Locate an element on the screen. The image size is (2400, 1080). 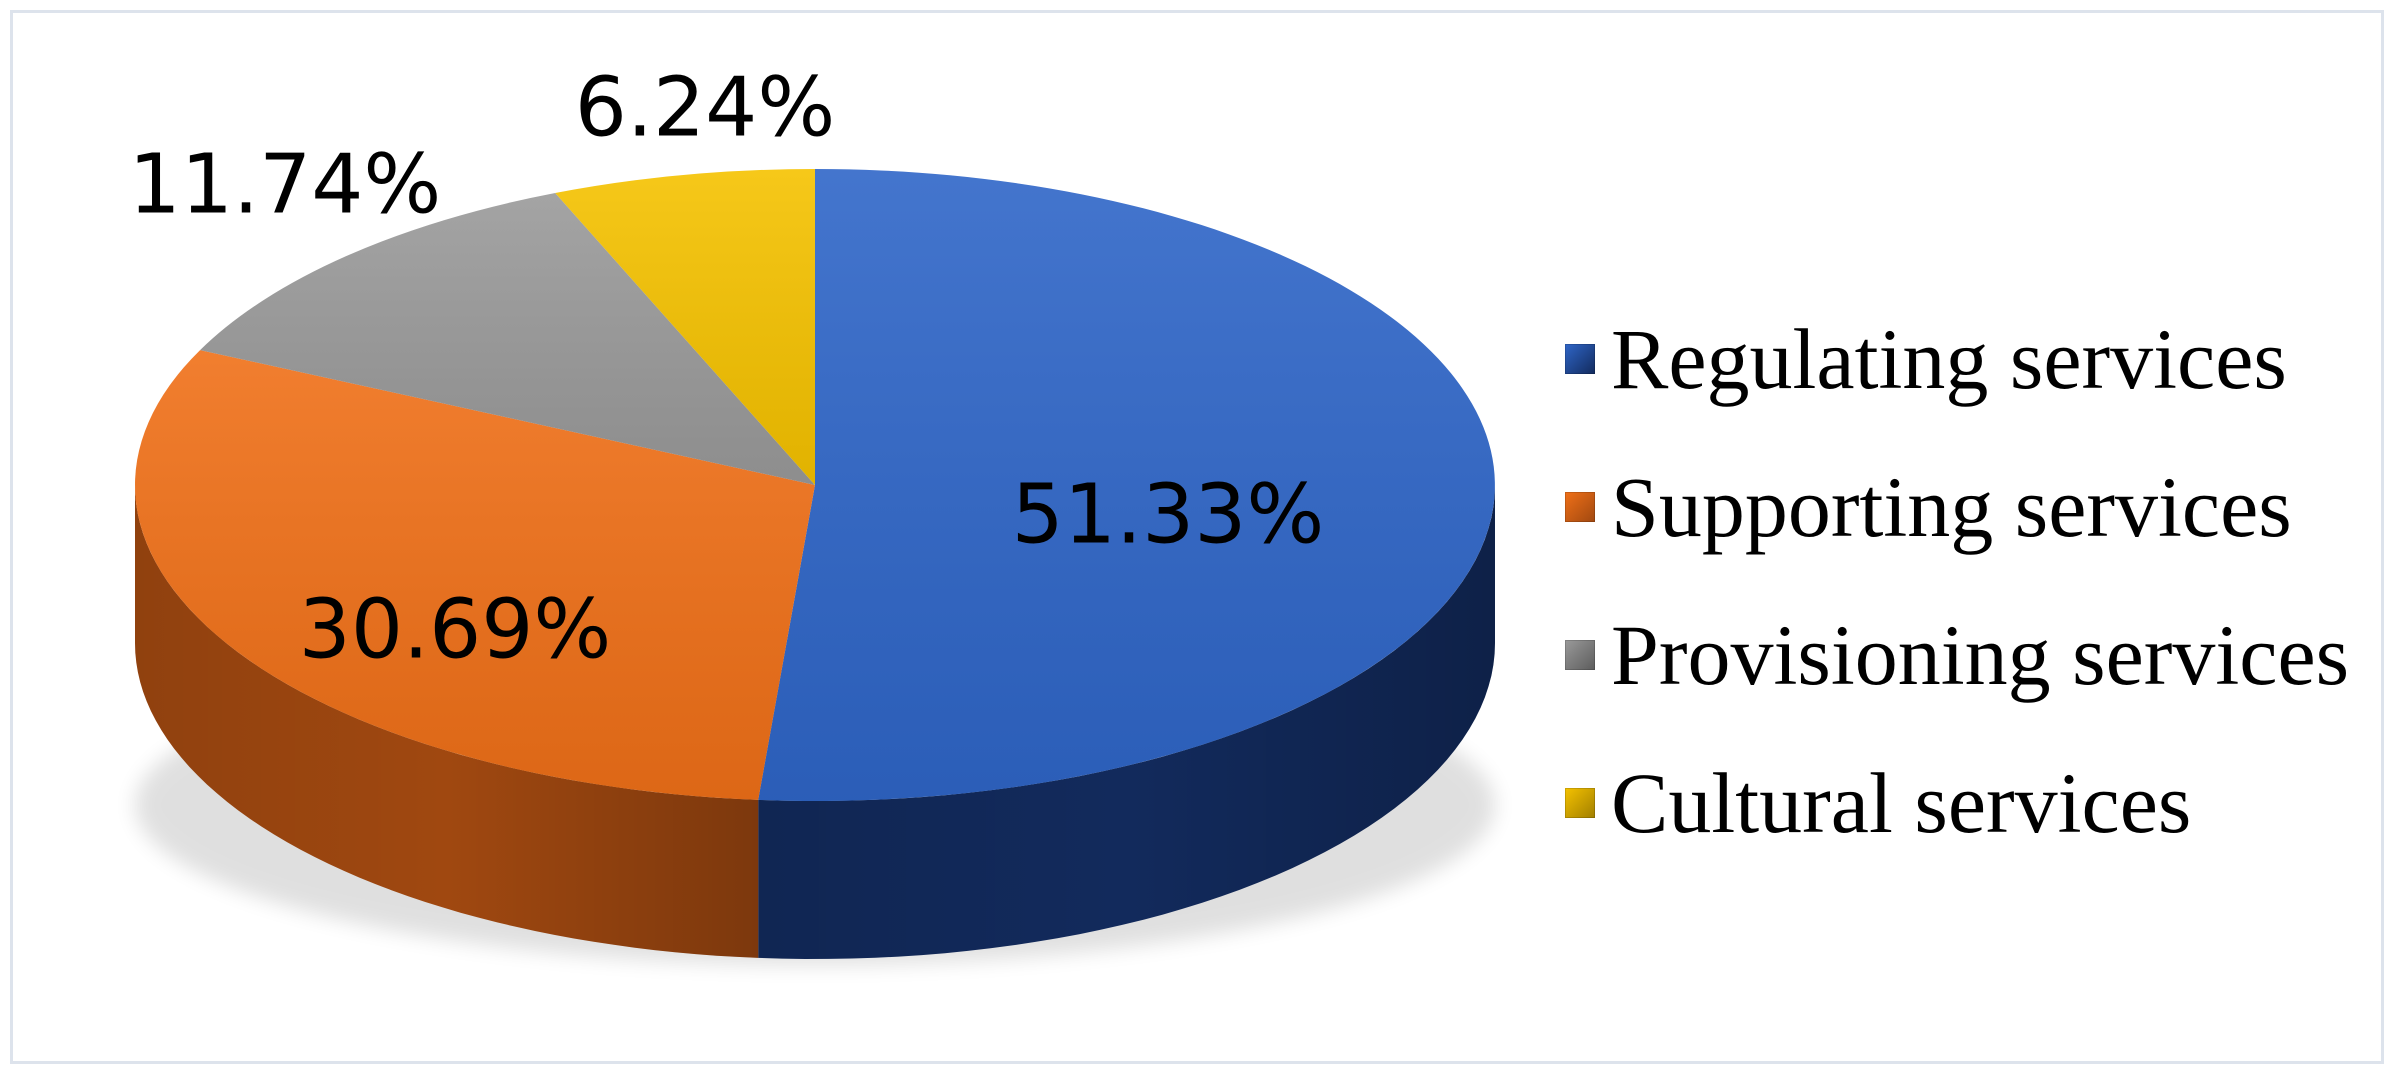
legend-item-provisioning-services: Provisioning services is located at coordinates (1957, 655).